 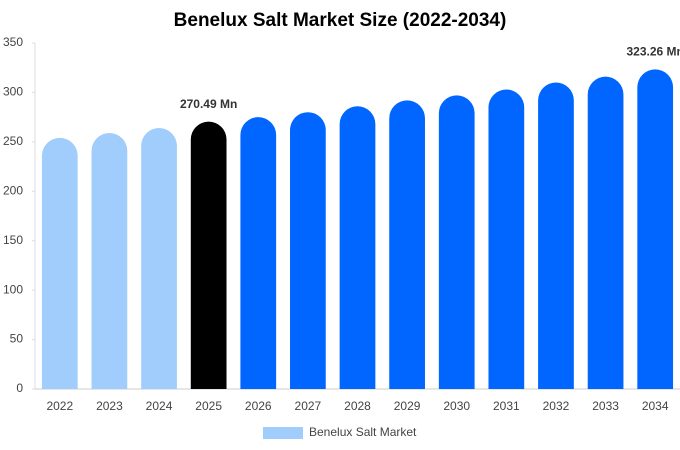 I want to click on x-tick-label: 2029, so click(x=407, y=406).